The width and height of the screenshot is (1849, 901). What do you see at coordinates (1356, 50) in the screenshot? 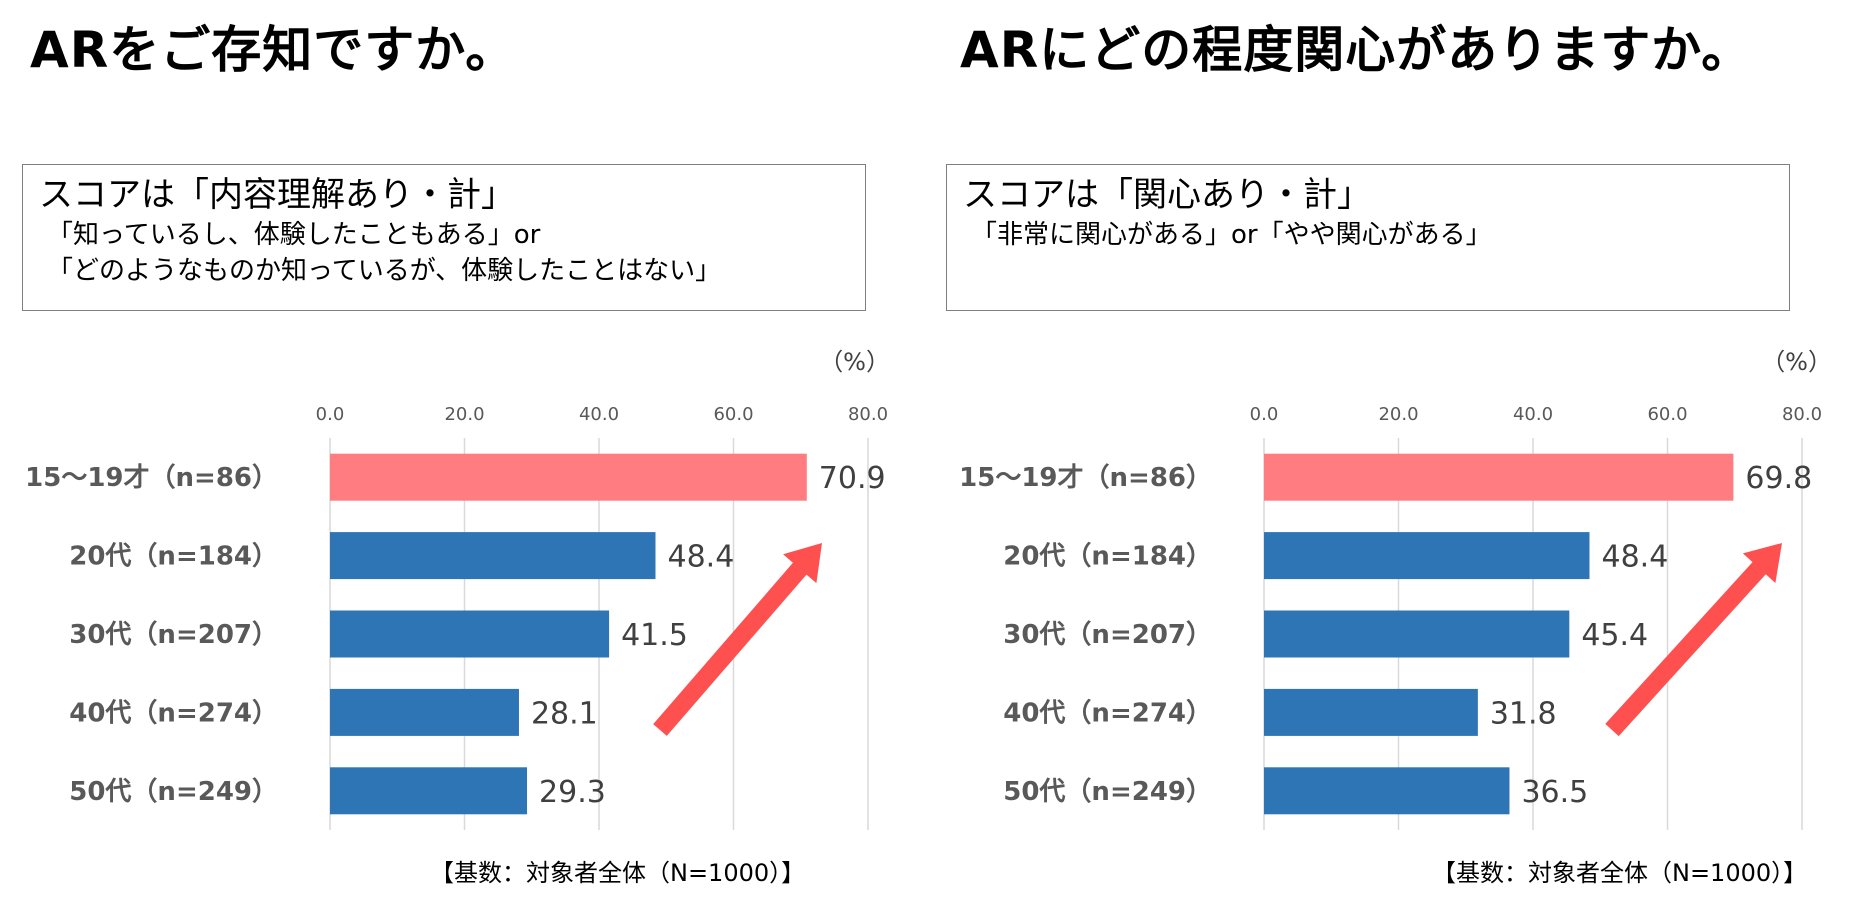
I see `right-title: ARにどの程度関心がありますか。` at bounding box center [1356, 50].